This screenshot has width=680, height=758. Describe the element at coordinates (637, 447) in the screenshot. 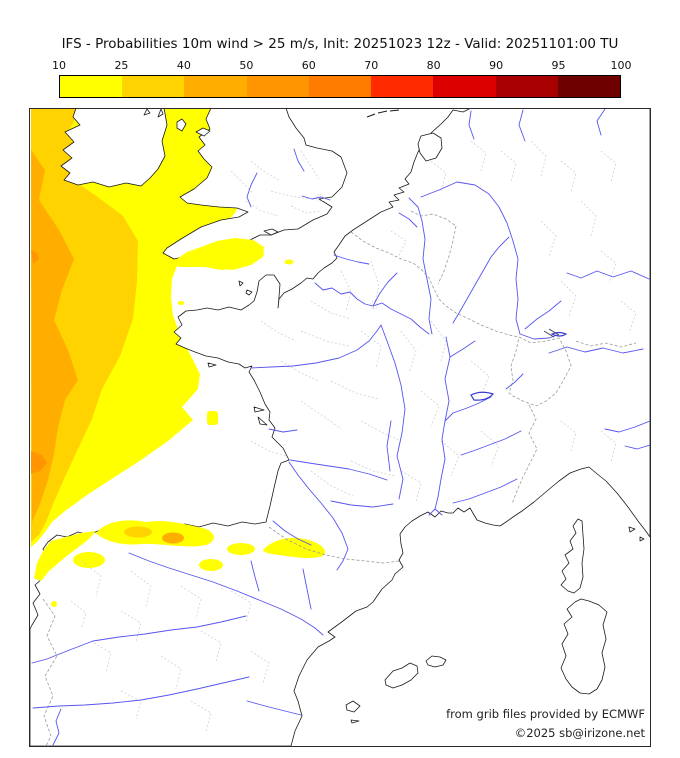

I see `river-po-trib` at that location.